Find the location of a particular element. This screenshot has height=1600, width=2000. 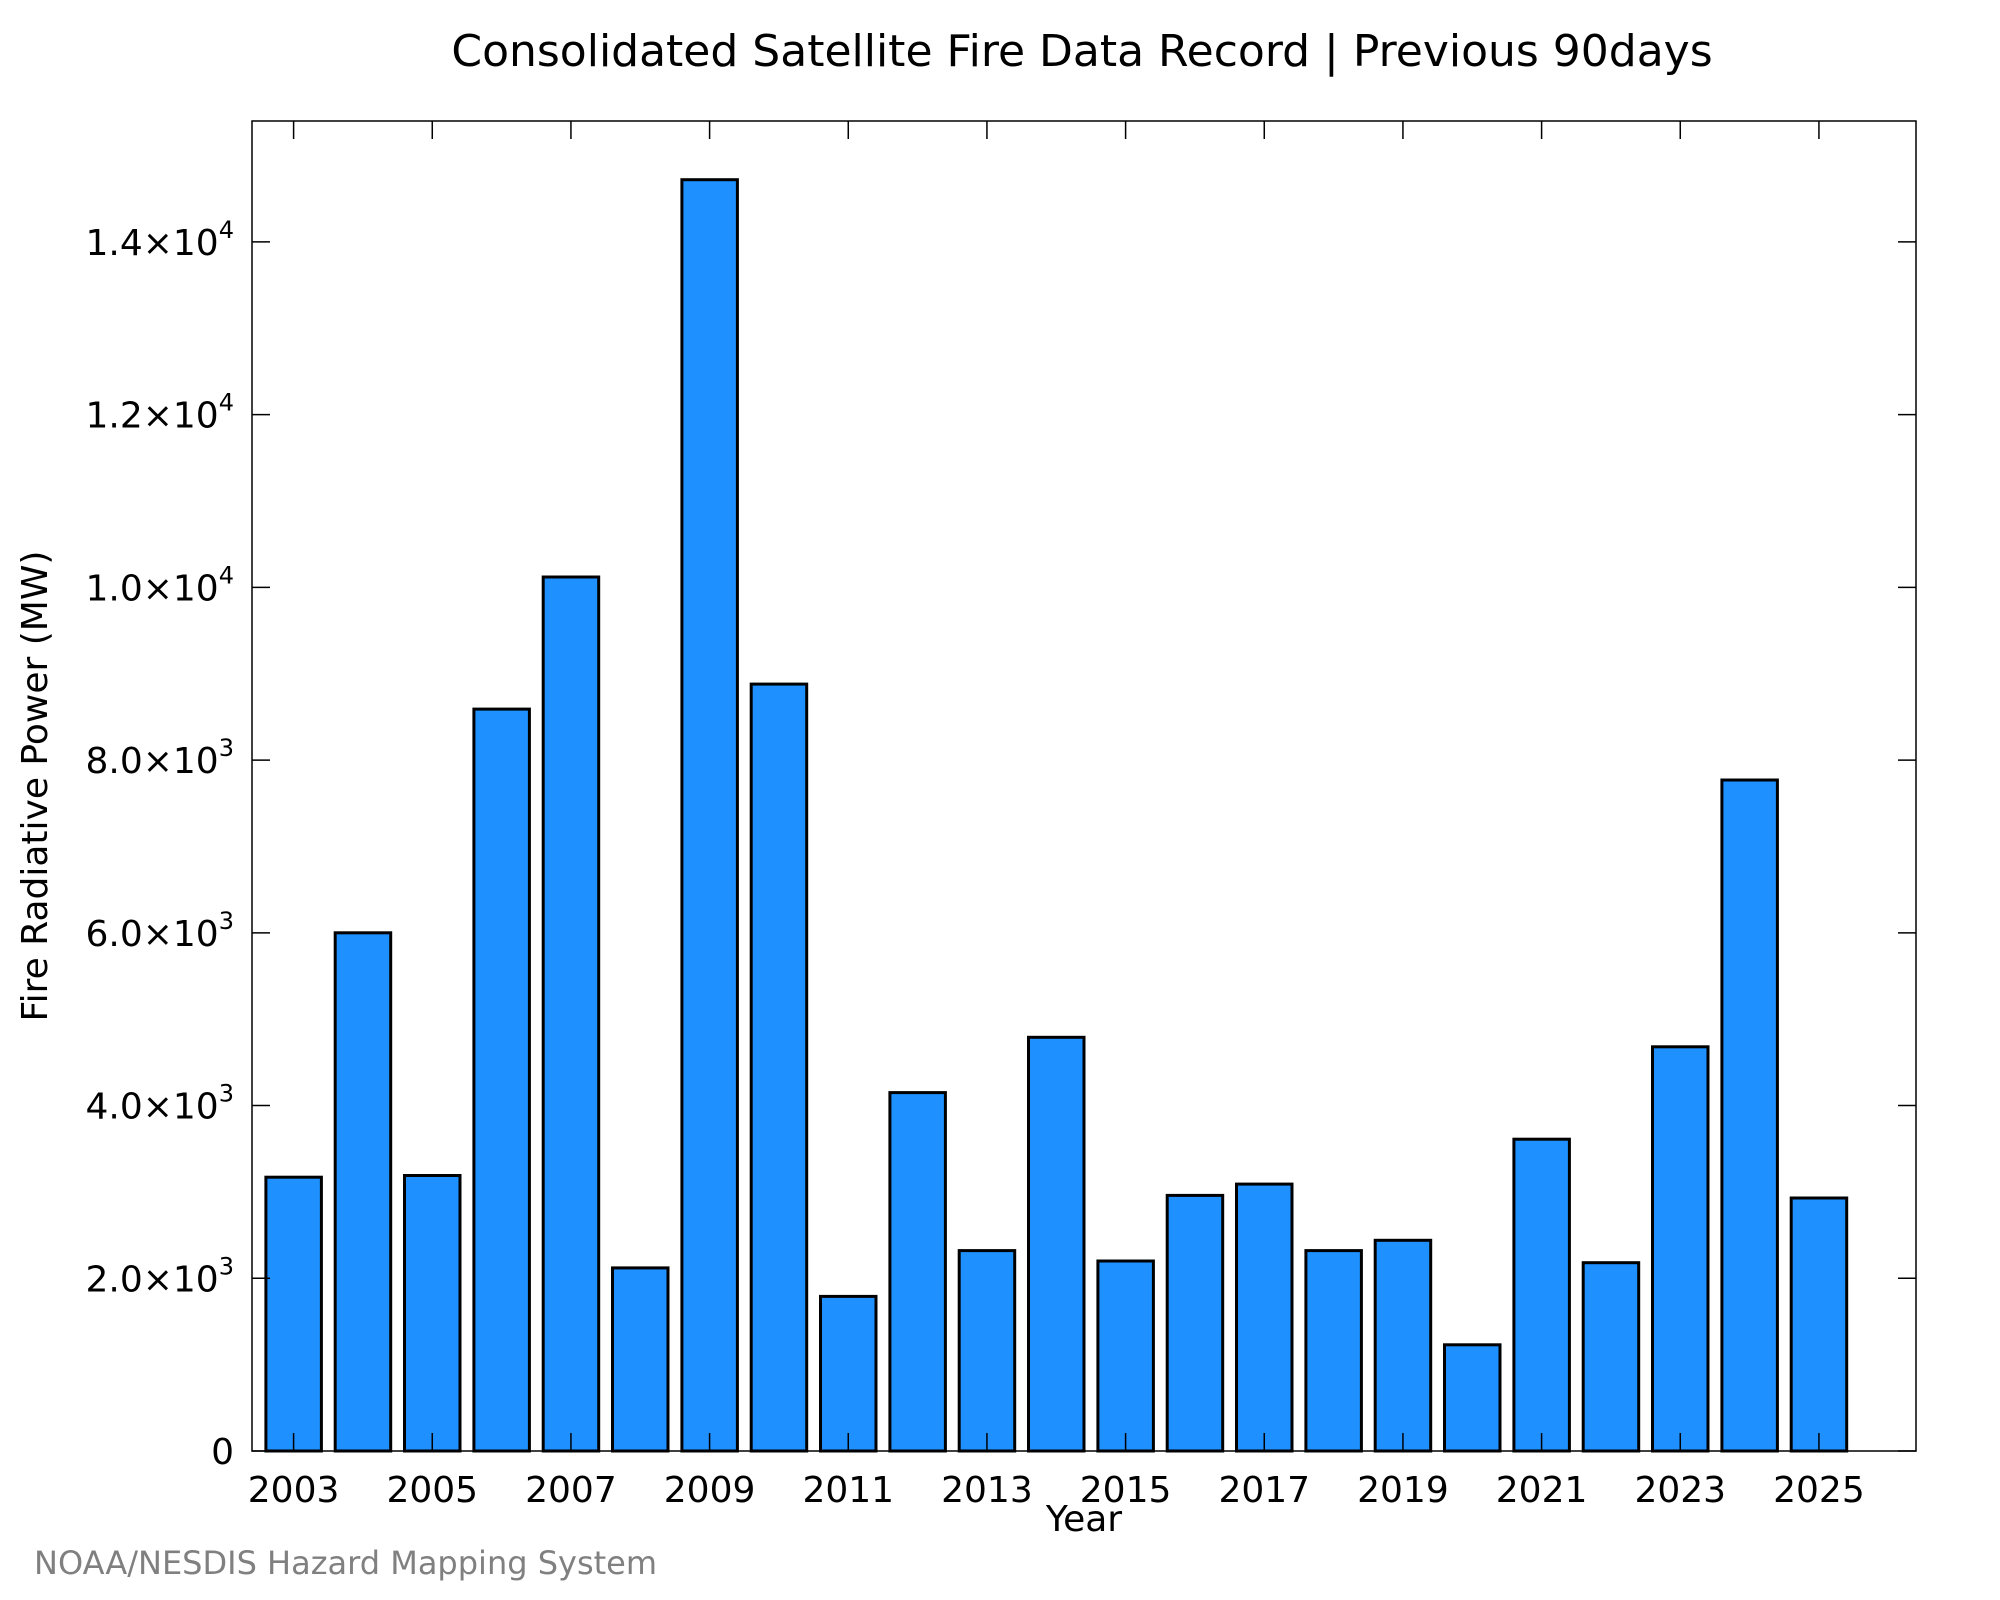

bar-2021 is located at coordinates (1541, 1295).